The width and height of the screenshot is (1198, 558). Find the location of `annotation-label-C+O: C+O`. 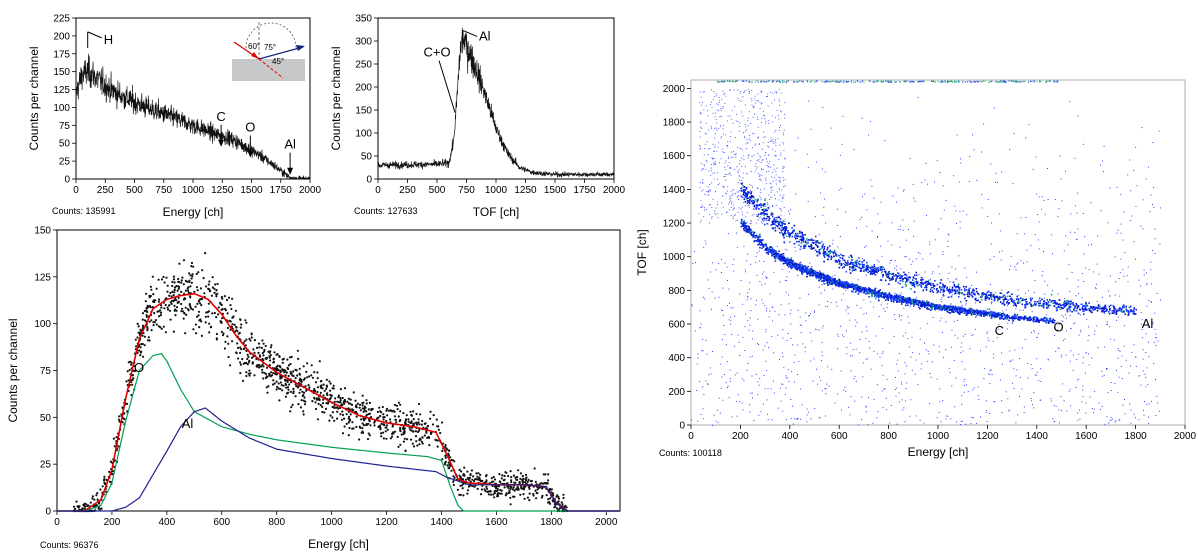

annotation-label-C+O: C+O is located at coordinates (437, 52).